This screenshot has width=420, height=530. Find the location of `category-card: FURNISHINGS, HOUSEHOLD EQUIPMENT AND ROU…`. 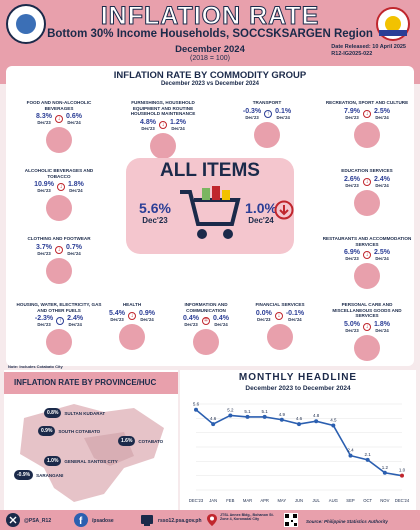

category-card: FURNISHINGS, HOUSEHOLD EQUIPMENT AND ROU… is located at coordinates (163, 129).